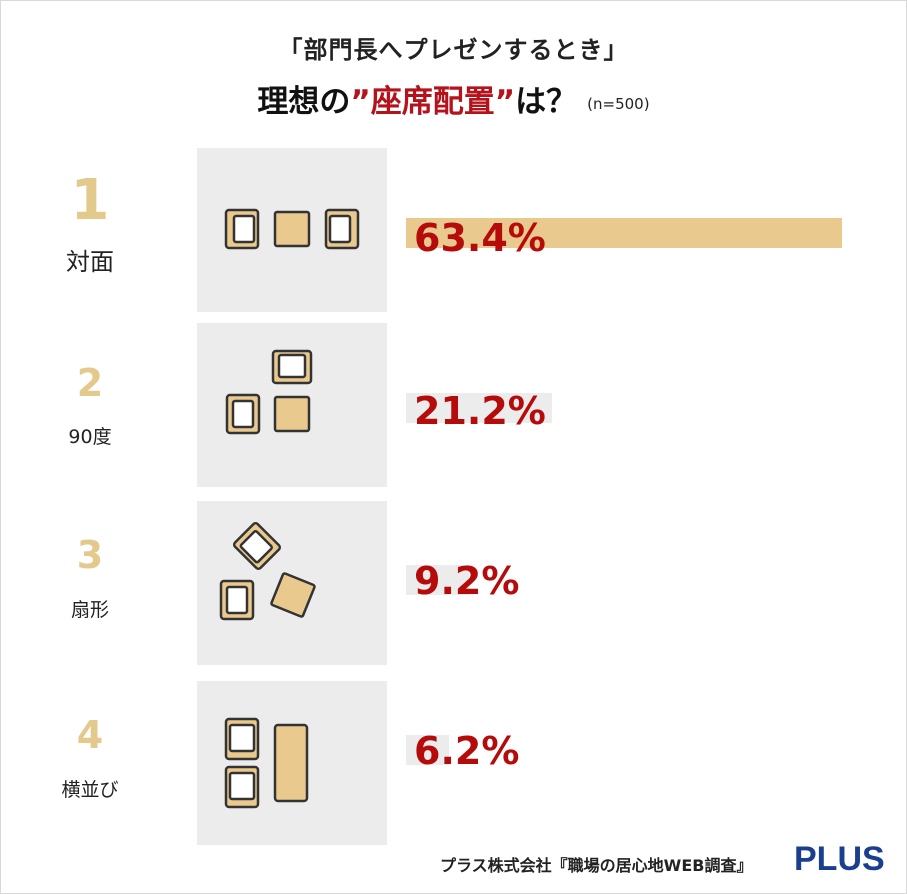  What do you see at coordinates (90, 262) in the screenshot?
I see `category-label-1: 対面` at bounding box center [90, 262].